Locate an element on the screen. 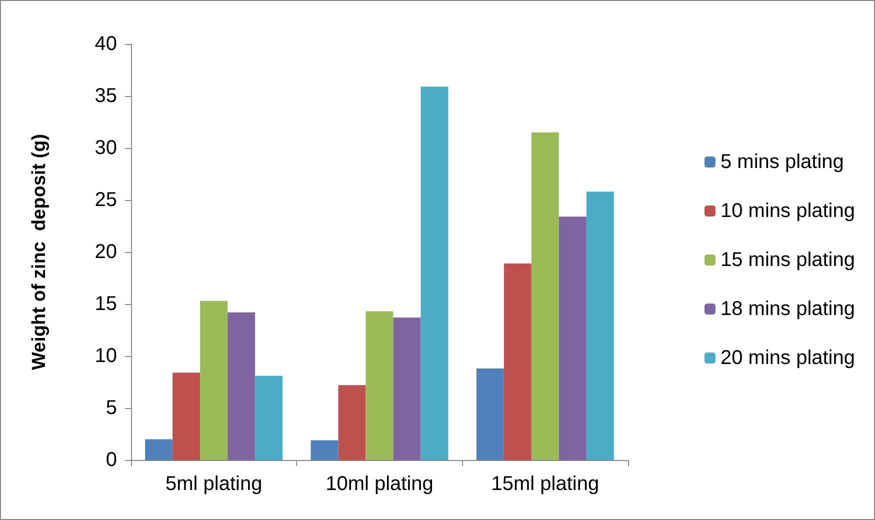 Image resolution: width=875 pixels, height=520 pixels. legend-label: 5 mins plating is located at coordinates (782, 162).